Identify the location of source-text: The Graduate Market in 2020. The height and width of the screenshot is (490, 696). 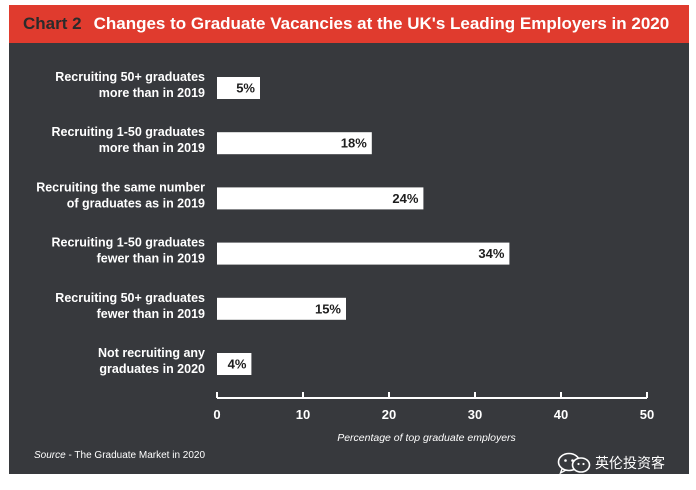
(140, 455).